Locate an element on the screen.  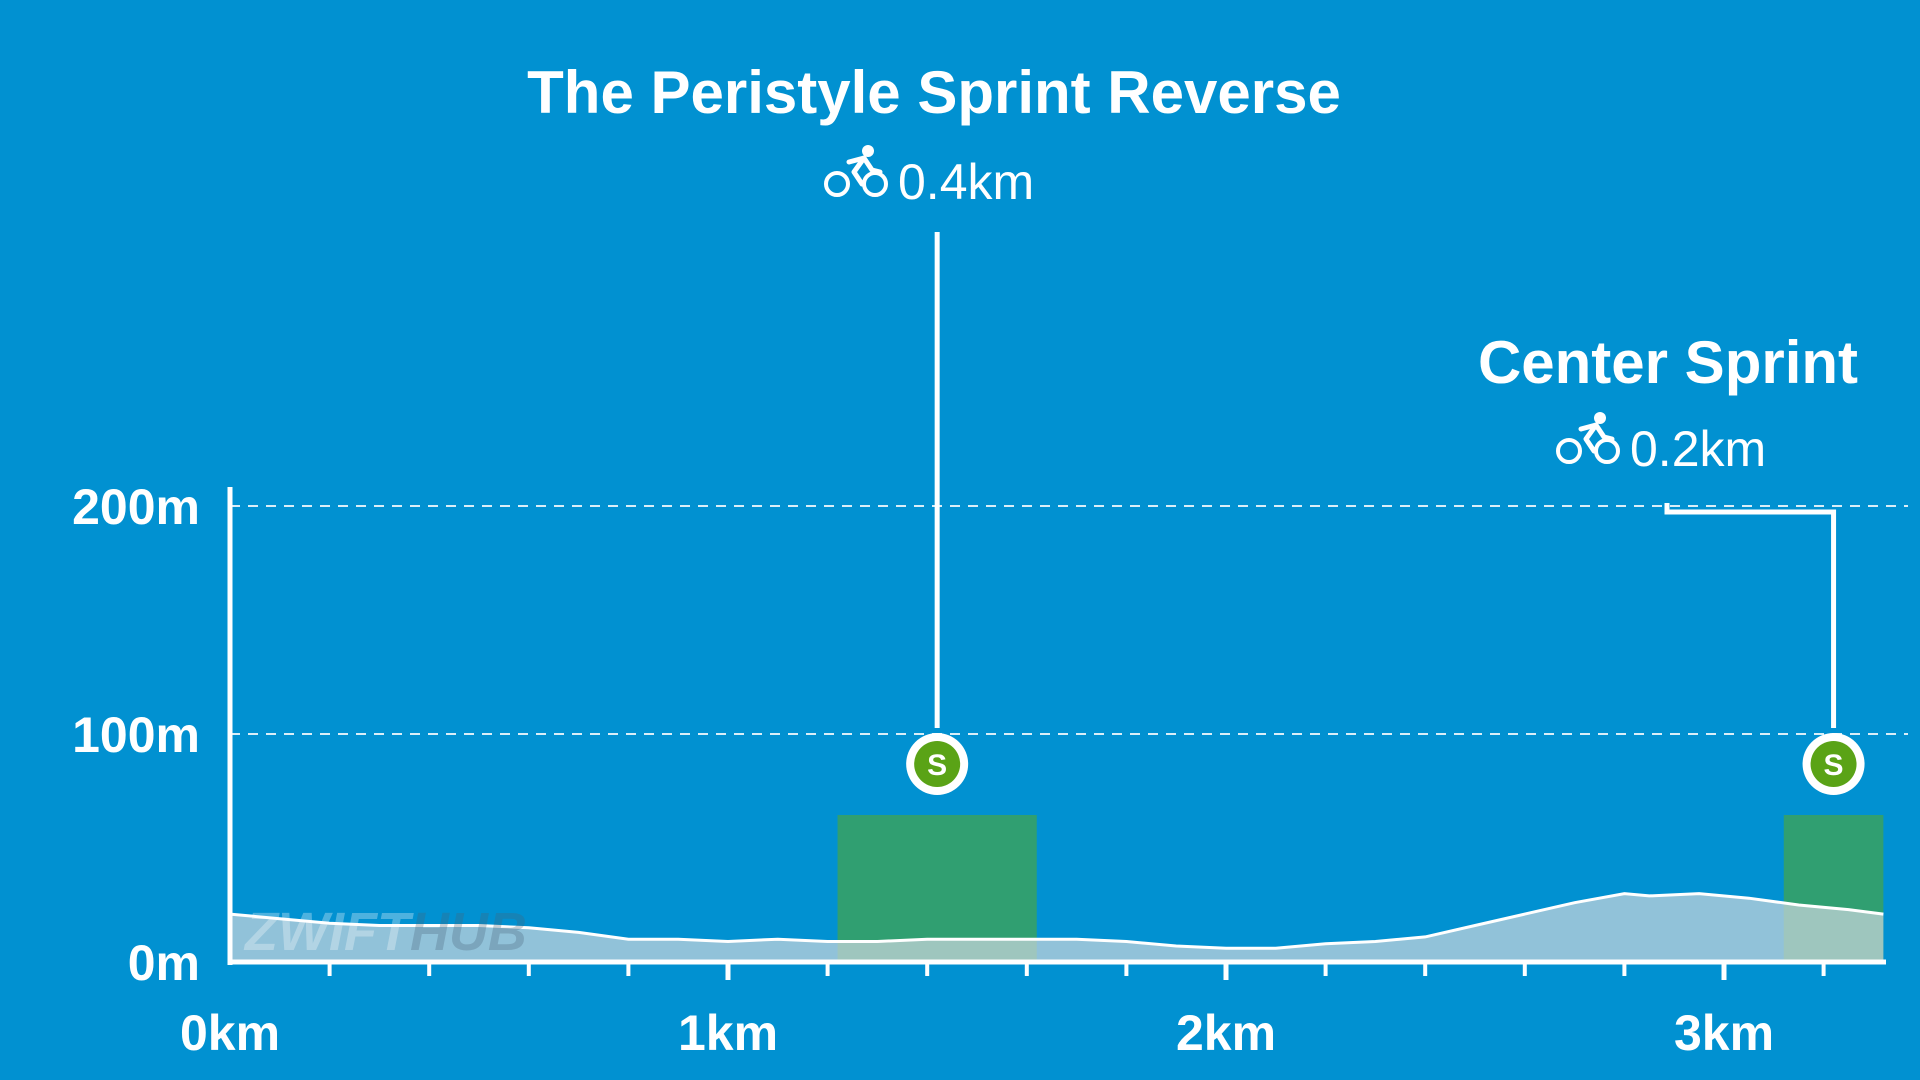
x-tick-label: 2km is located at coordinates (1226, 1033).